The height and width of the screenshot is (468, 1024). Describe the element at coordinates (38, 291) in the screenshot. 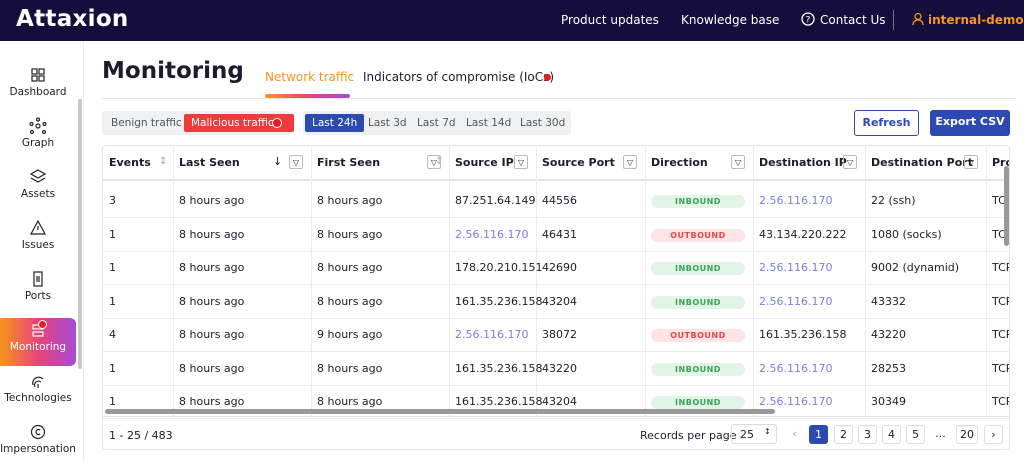

I see `sidebar-item: Ports` at that location.